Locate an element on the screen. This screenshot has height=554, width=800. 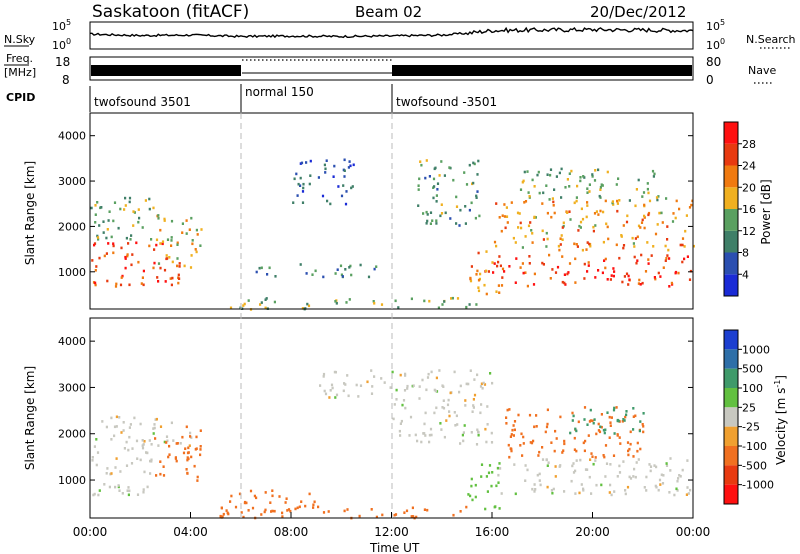
date-title: 20/Dec/2012 is located at coordinates (638, 12).